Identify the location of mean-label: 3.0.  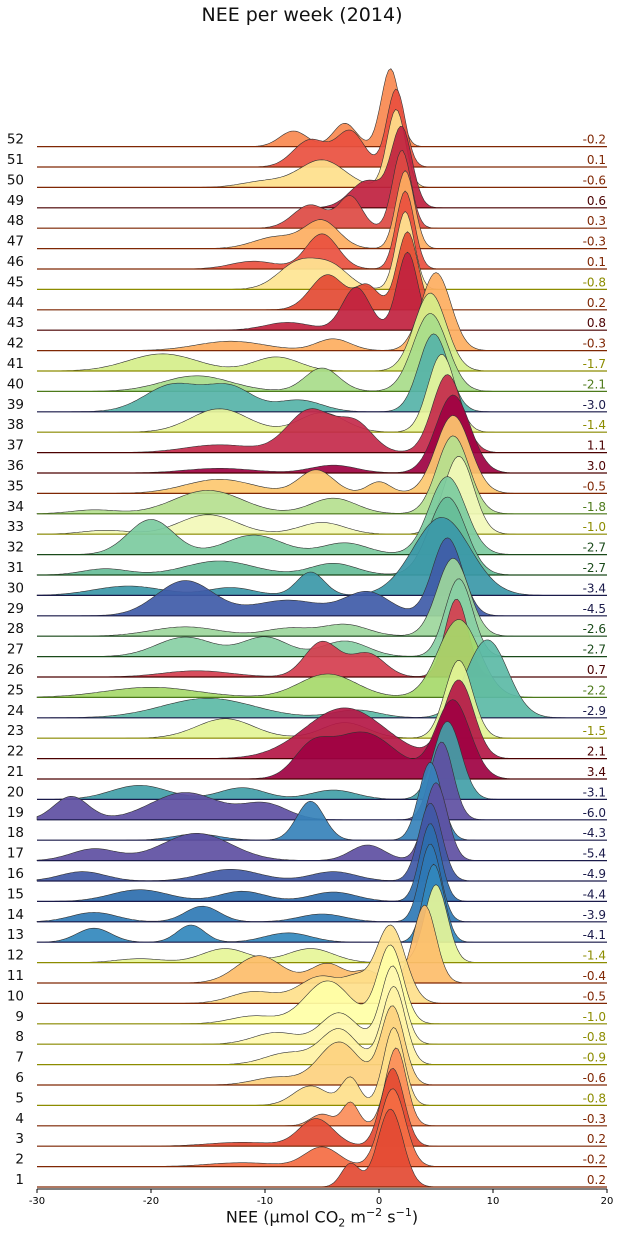
(596, 466).